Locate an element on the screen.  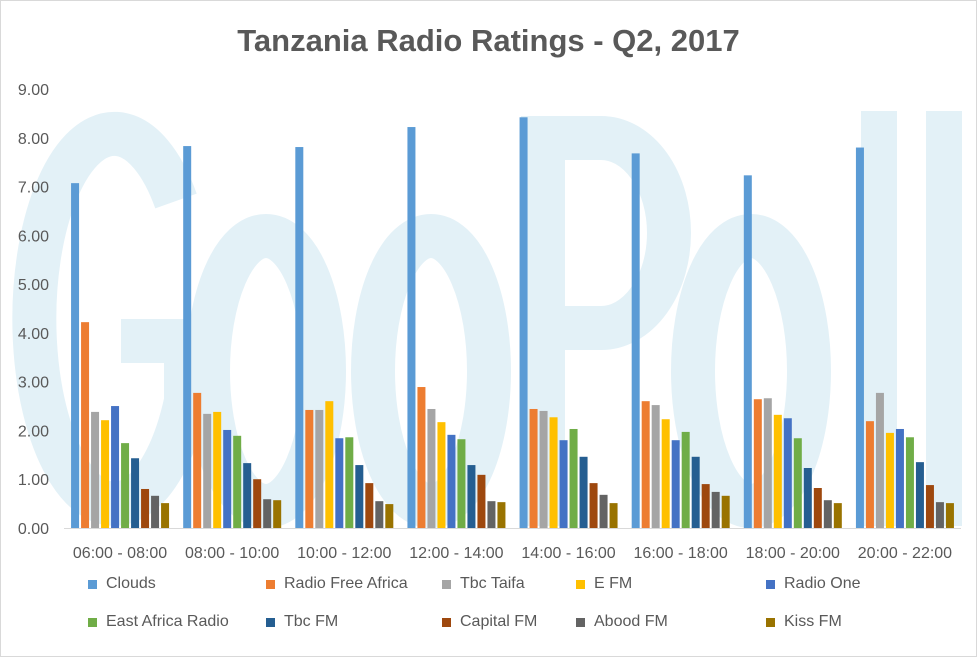
y-tick-label: 8.00 is located at coordinates (33, 139).